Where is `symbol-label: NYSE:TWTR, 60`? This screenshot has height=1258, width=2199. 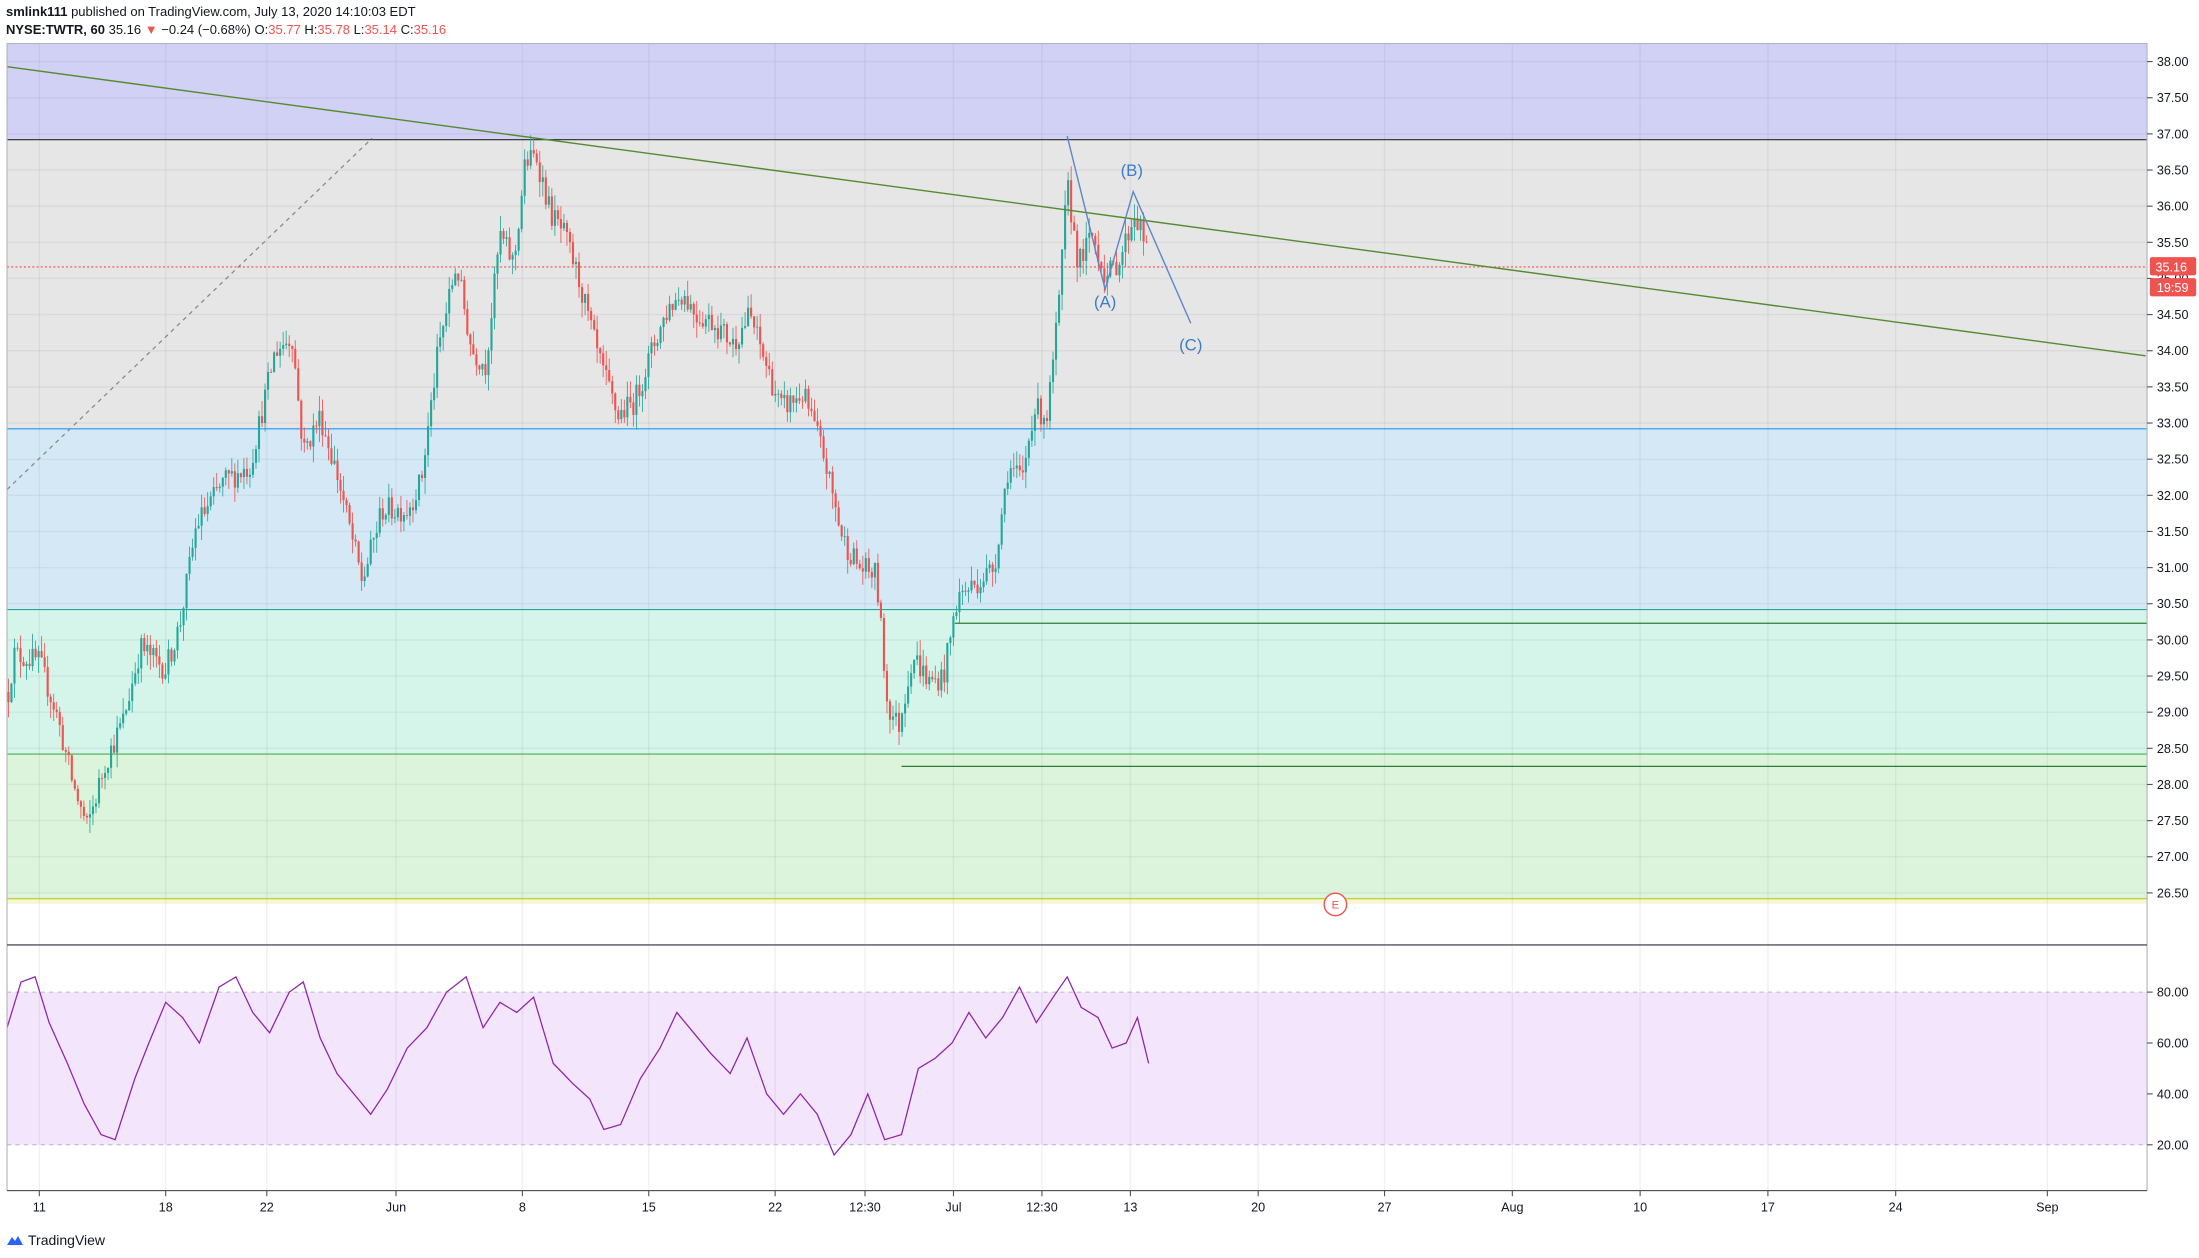
symbol-label: NYSE:TWTR, 60 is located at coordinates (55, 29).